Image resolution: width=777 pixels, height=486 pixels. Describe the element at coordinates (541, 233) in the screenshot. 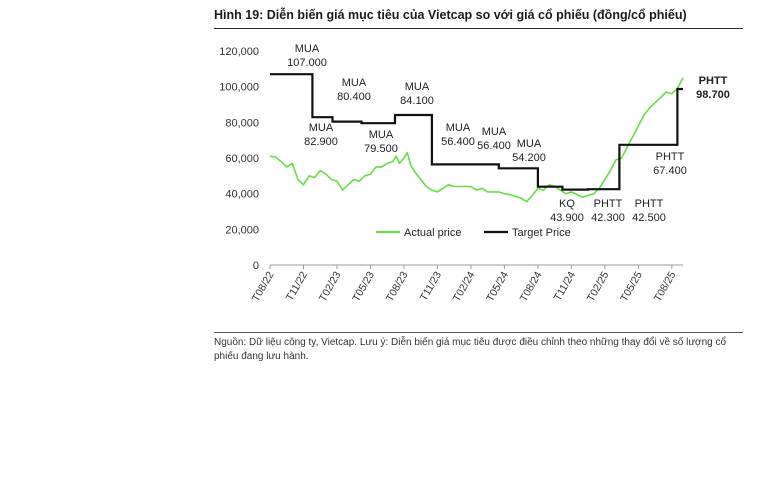

I see `legend-target-label: Target Price` at that location.